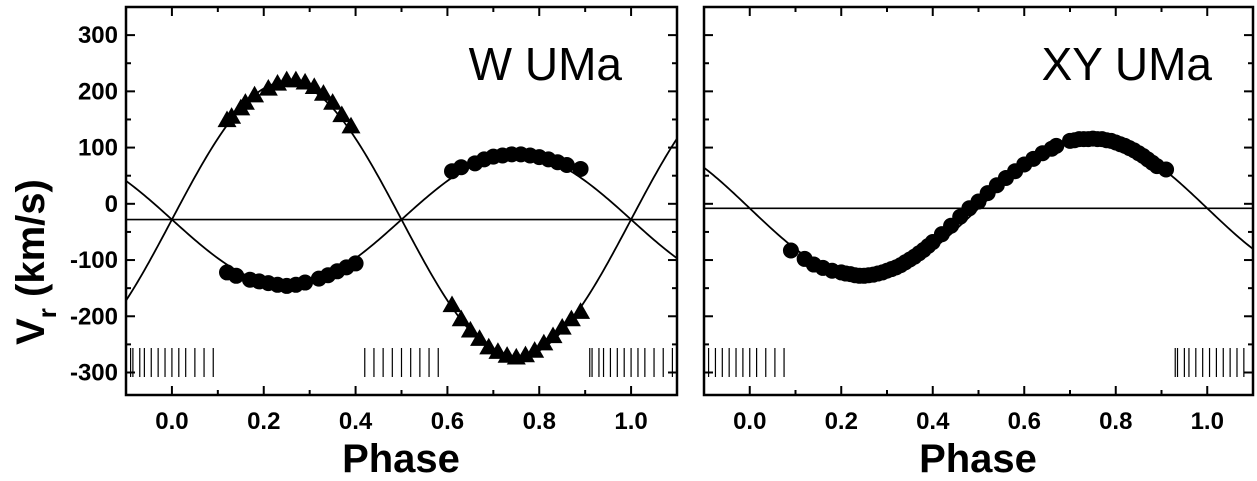  I want to click on y-tick-label: -100, so click(94, 260).